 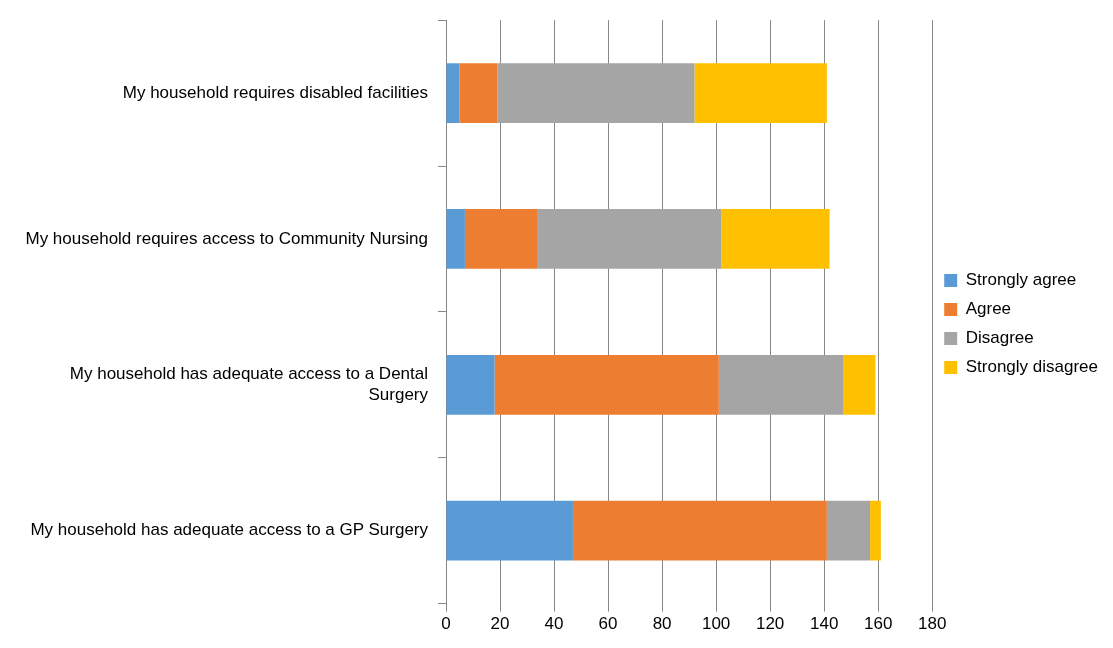 I want to click on x-tick-label: 160, so click(x=878, y=624).